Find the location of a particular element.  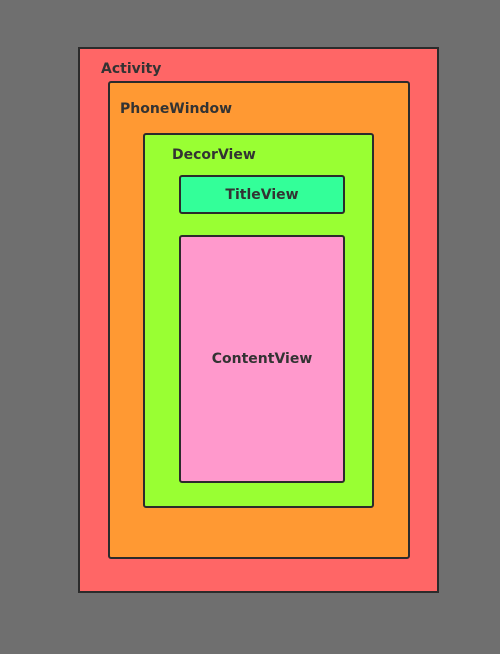

titleview-box: TitleView is located at coordinates (262, 194).